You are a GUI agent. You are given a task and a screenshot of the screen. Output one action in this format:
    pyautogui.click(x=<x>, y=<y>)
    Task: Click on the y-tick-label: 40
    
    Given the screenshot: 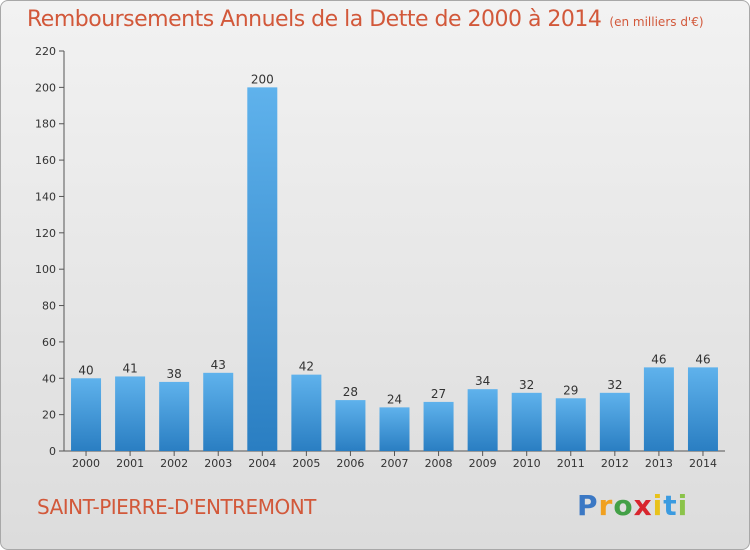 What is the action you would take?
    pyautogui.click(x=49, y=378)
    